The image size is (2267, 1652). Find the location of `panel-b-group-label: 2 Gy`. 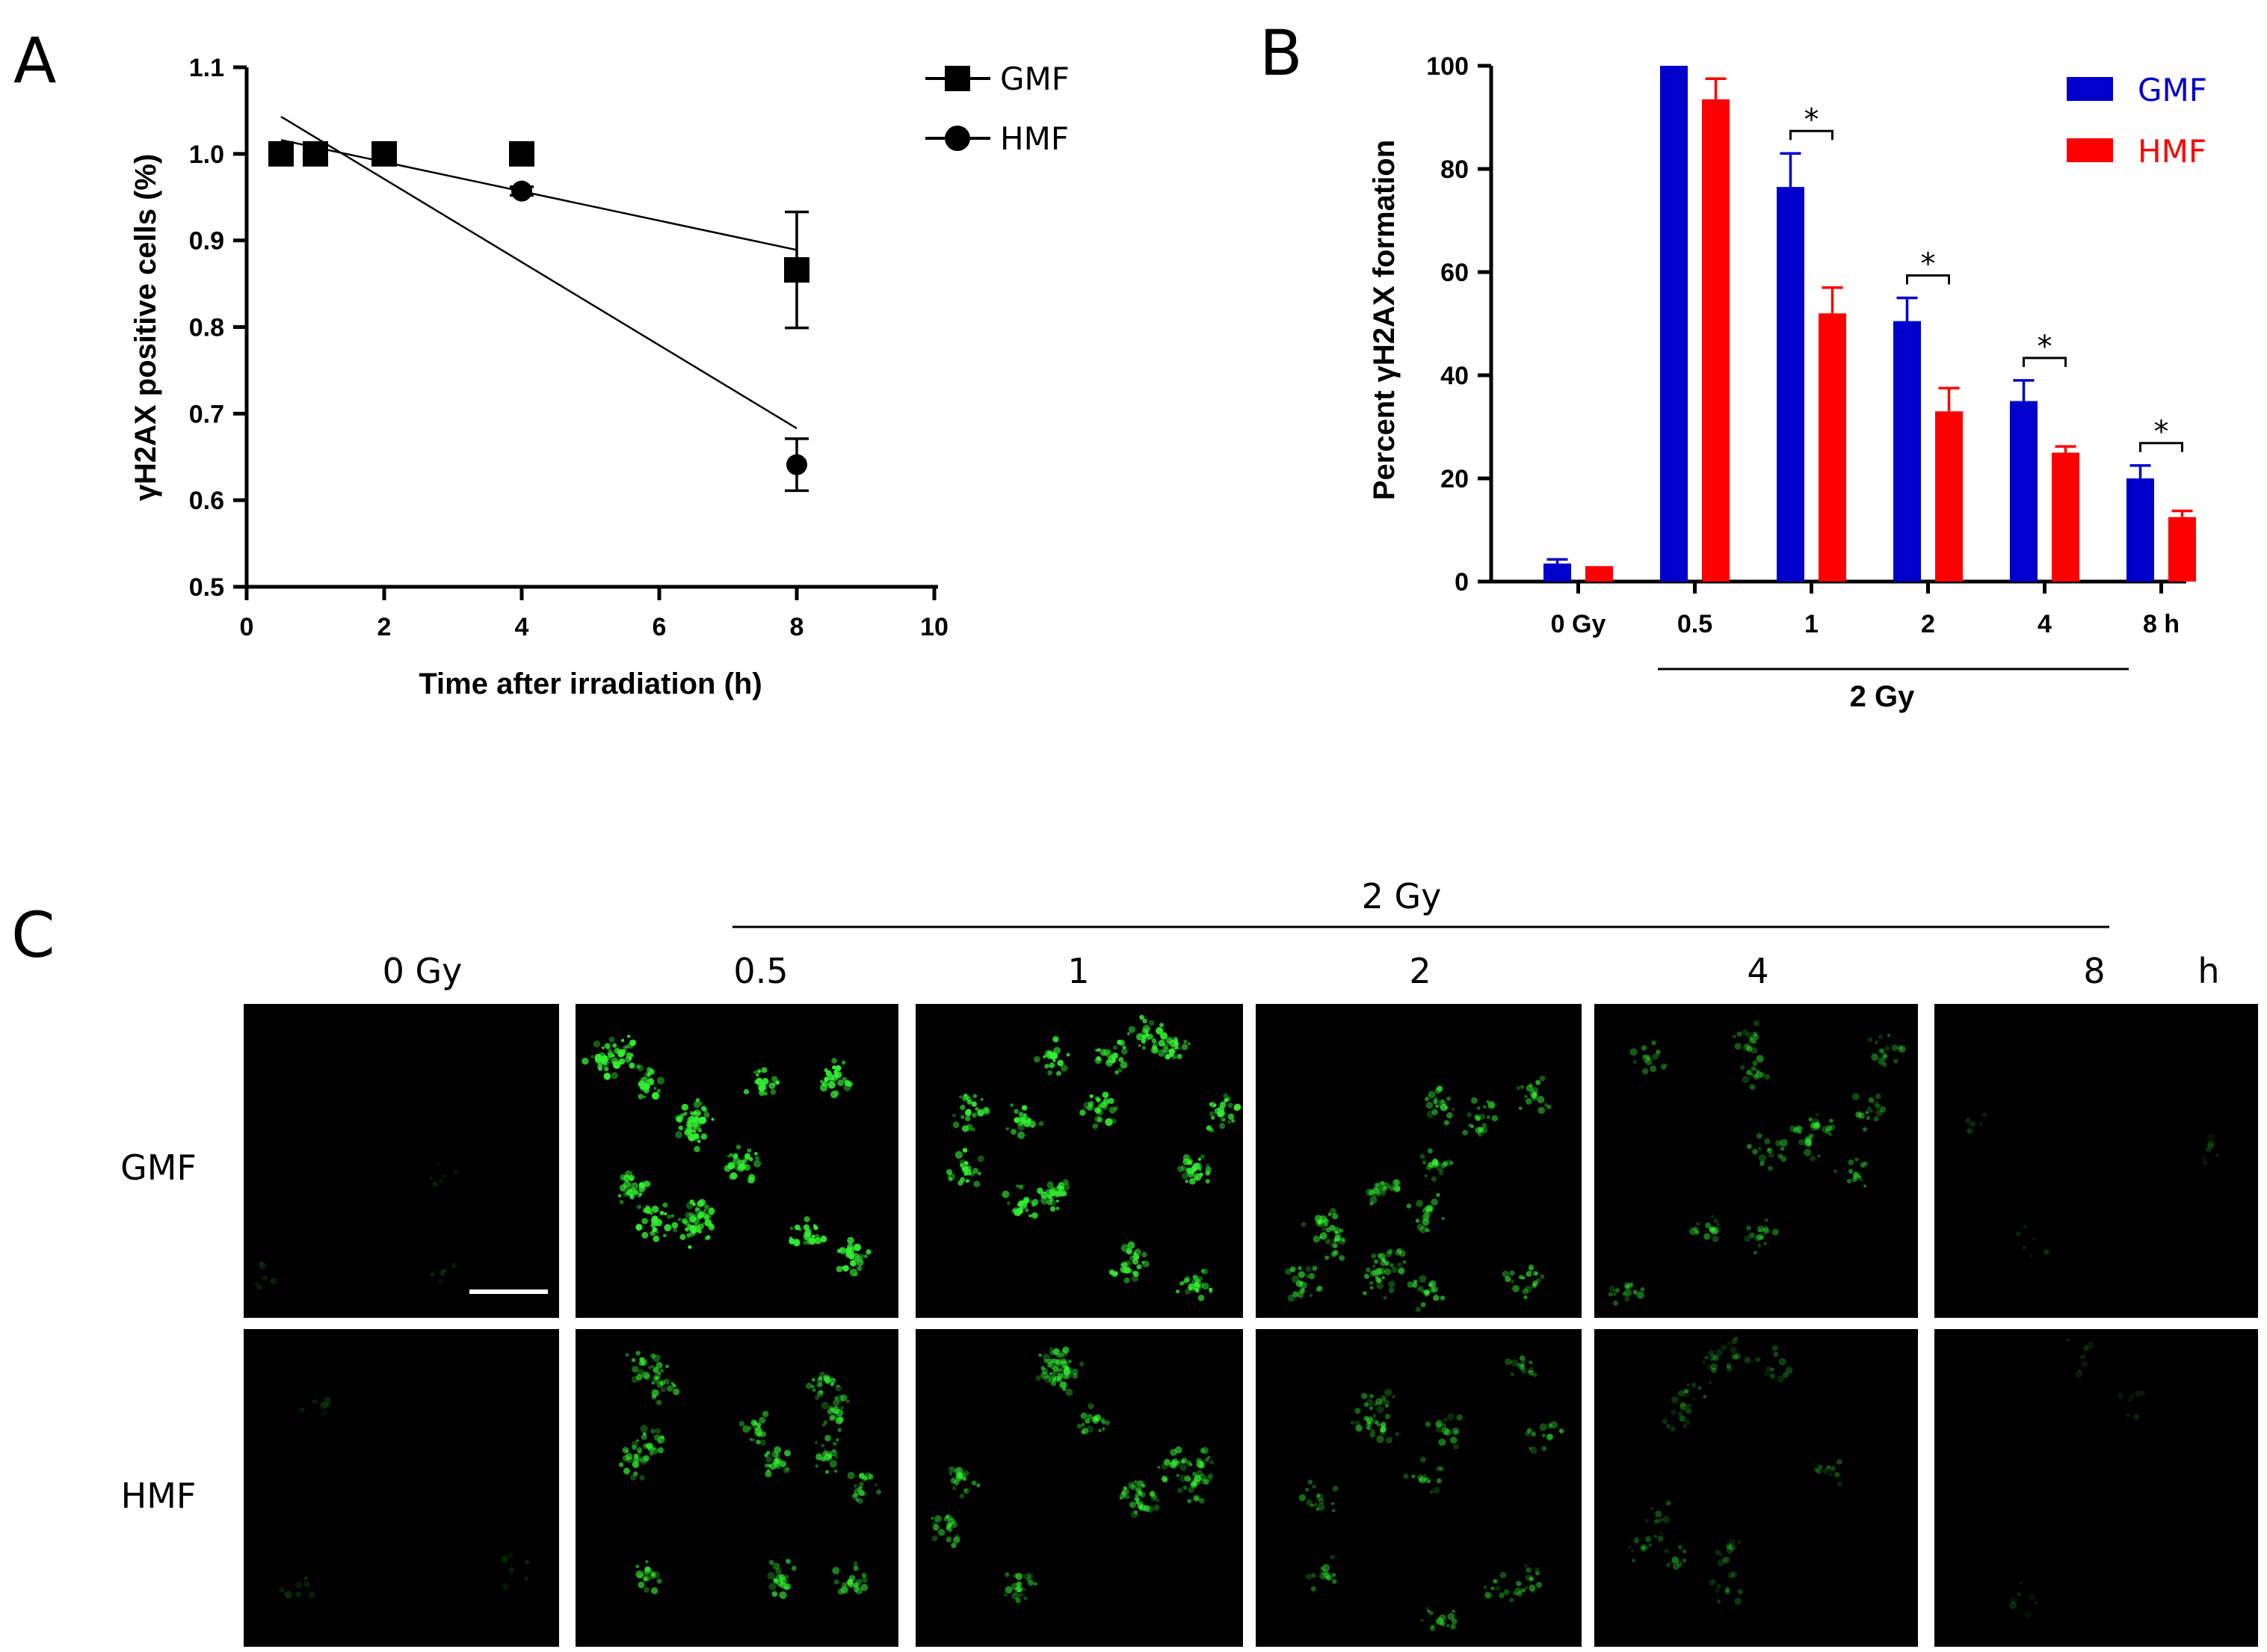

panel-b-group-label: 2 Gy is located at coordinates (1882, 697).